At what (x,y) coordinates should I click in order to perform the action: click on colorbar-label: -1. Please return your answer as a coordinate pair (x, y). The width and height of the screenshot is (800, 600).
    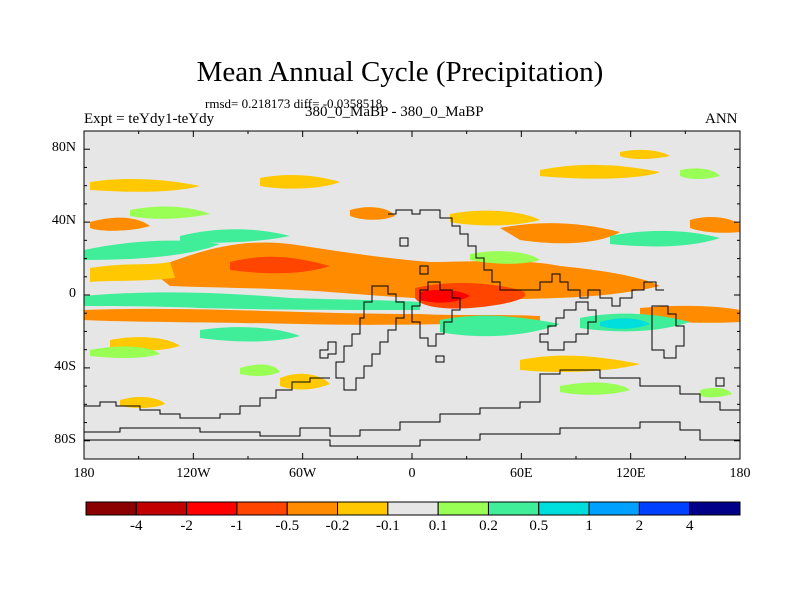
    Looking at the image, I should click on (237, 526).